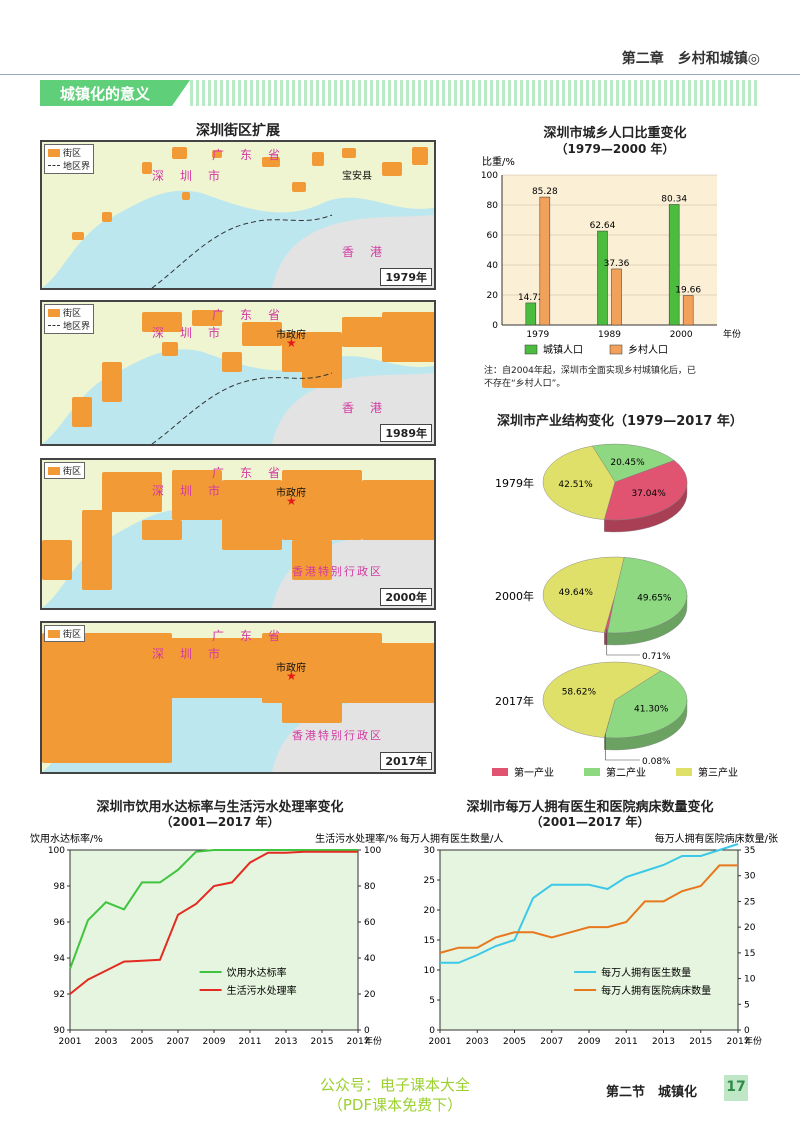 This screenshot has height=1131, width=800. Describe the element at coordinates (286, 1042) in the screenshot. I see `x-tick-label: 2013` at that location.